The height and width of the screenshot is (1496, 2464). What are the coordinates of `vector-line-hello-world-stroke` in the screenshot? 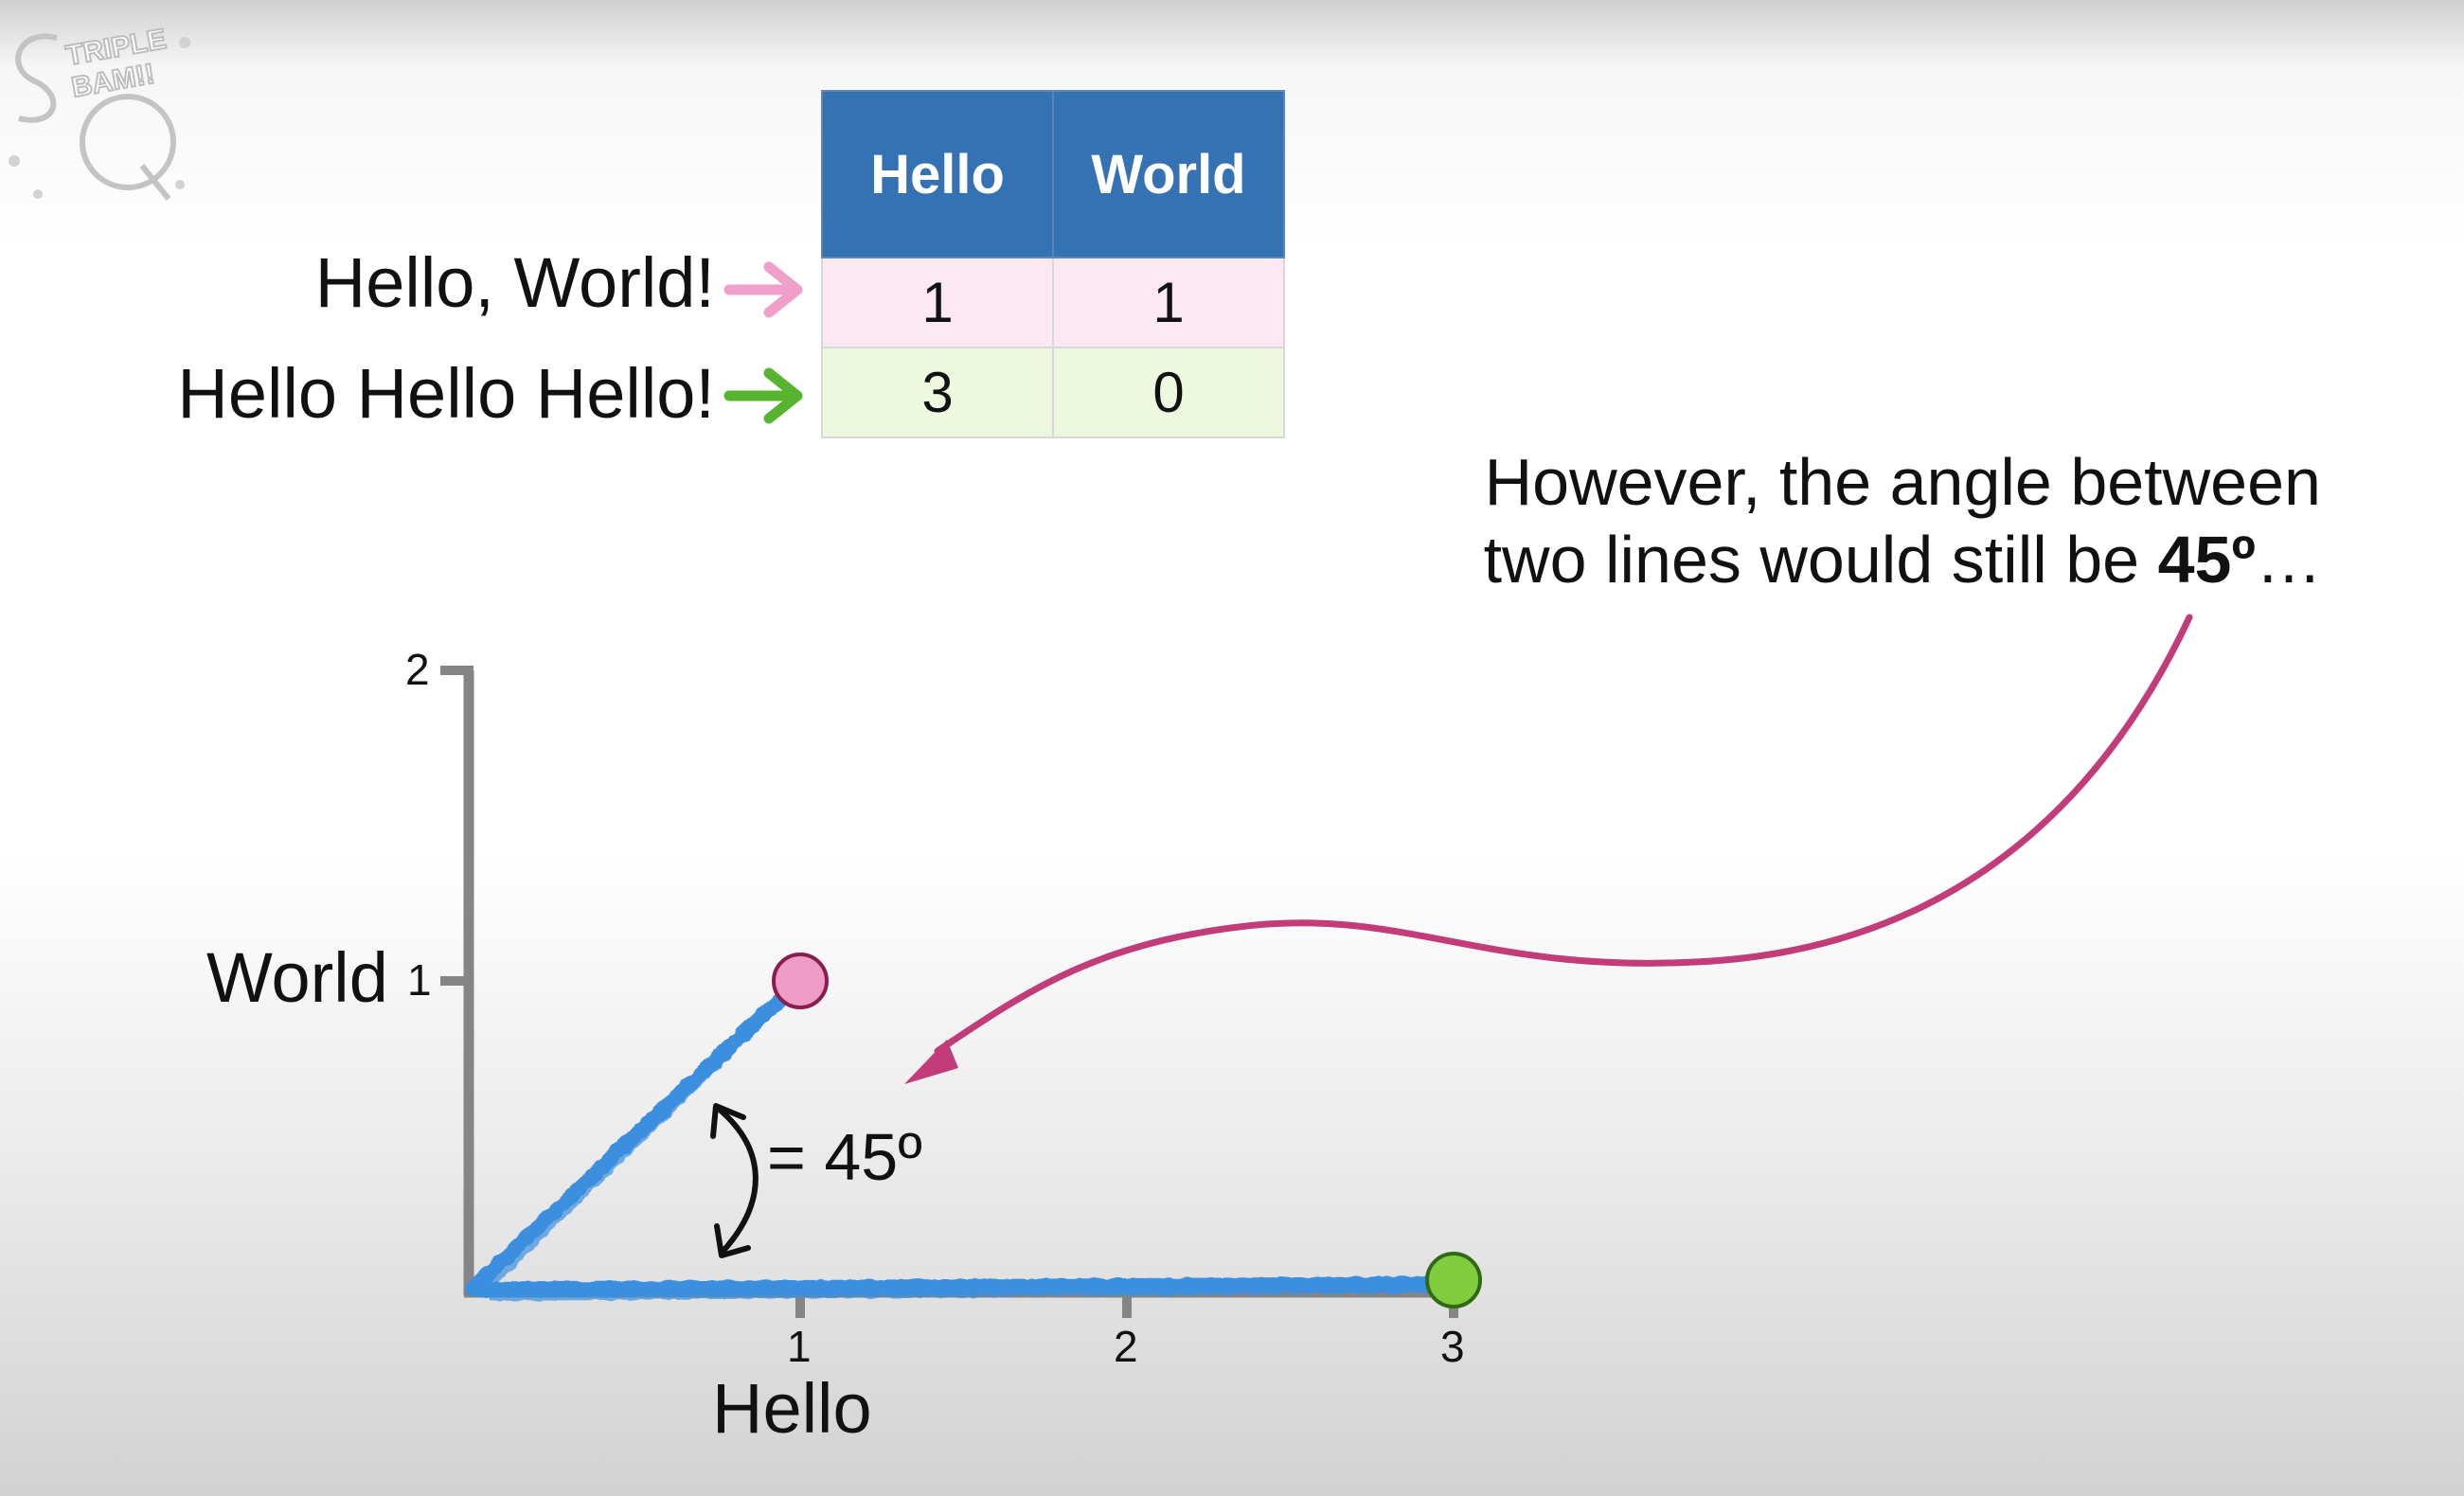 It's located at (637, 1143).